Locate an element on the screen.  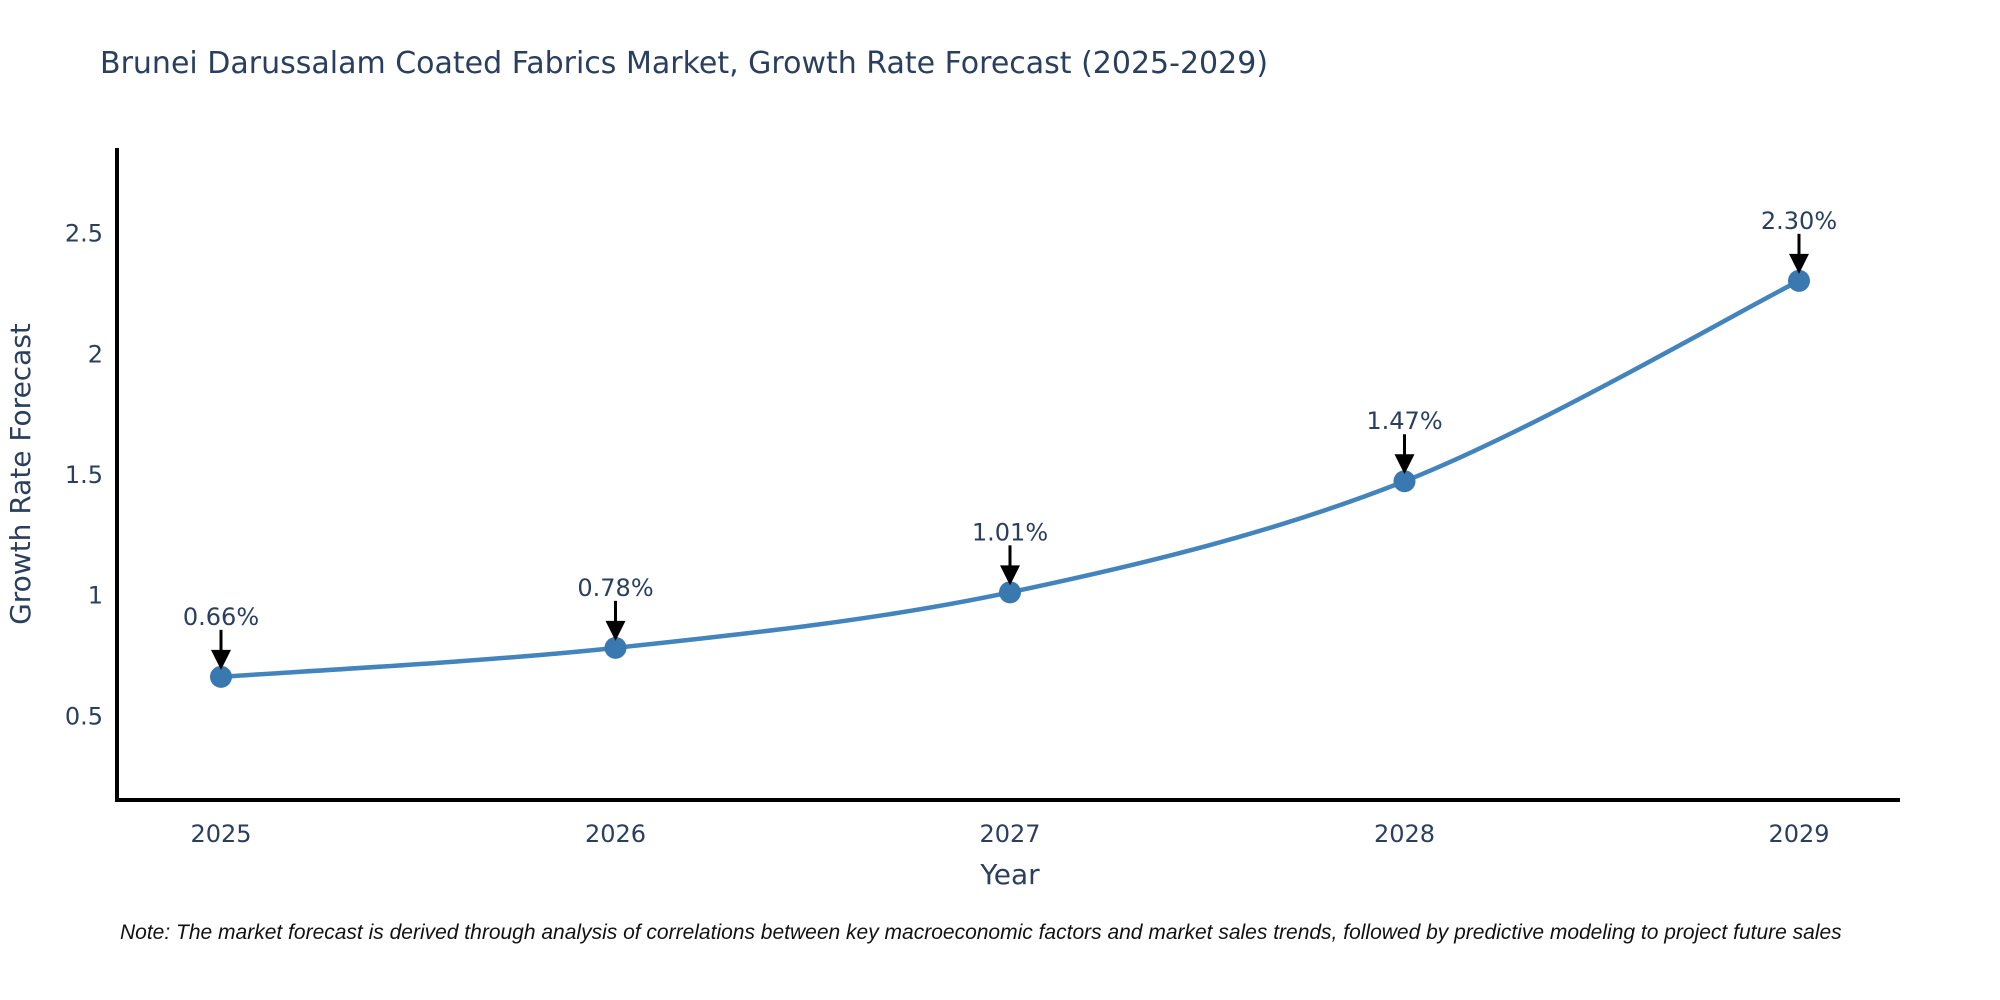
x-tick-label: 2025 is located at coordinates (220, 834).